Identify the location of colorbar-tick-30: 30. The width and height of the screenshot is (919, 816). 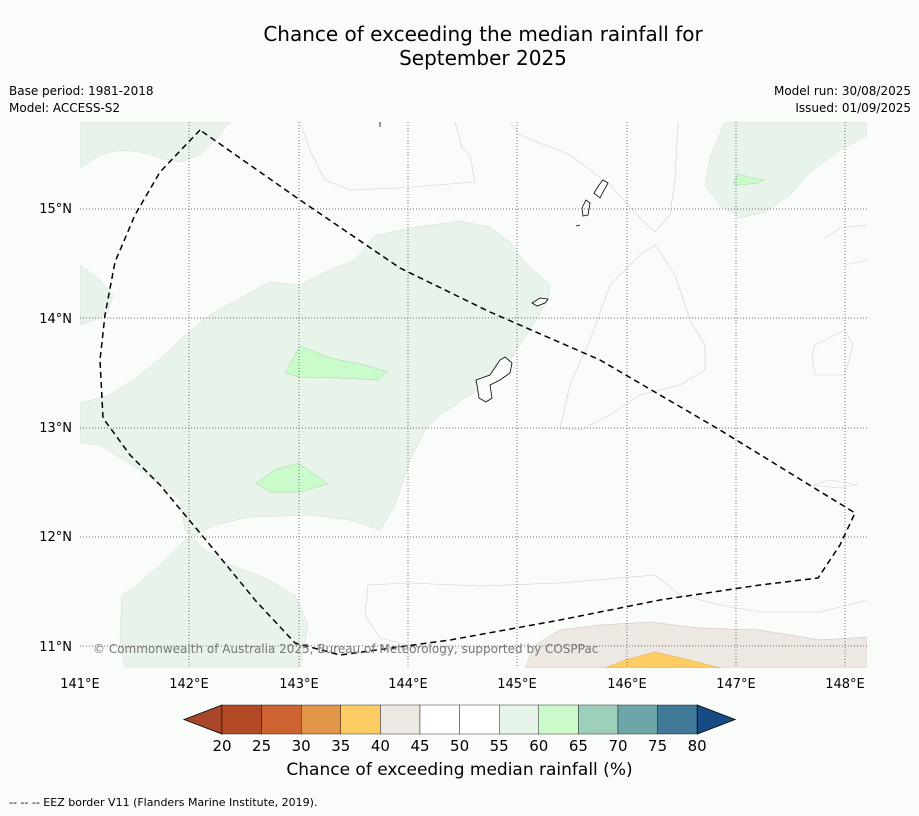
(301, 746).